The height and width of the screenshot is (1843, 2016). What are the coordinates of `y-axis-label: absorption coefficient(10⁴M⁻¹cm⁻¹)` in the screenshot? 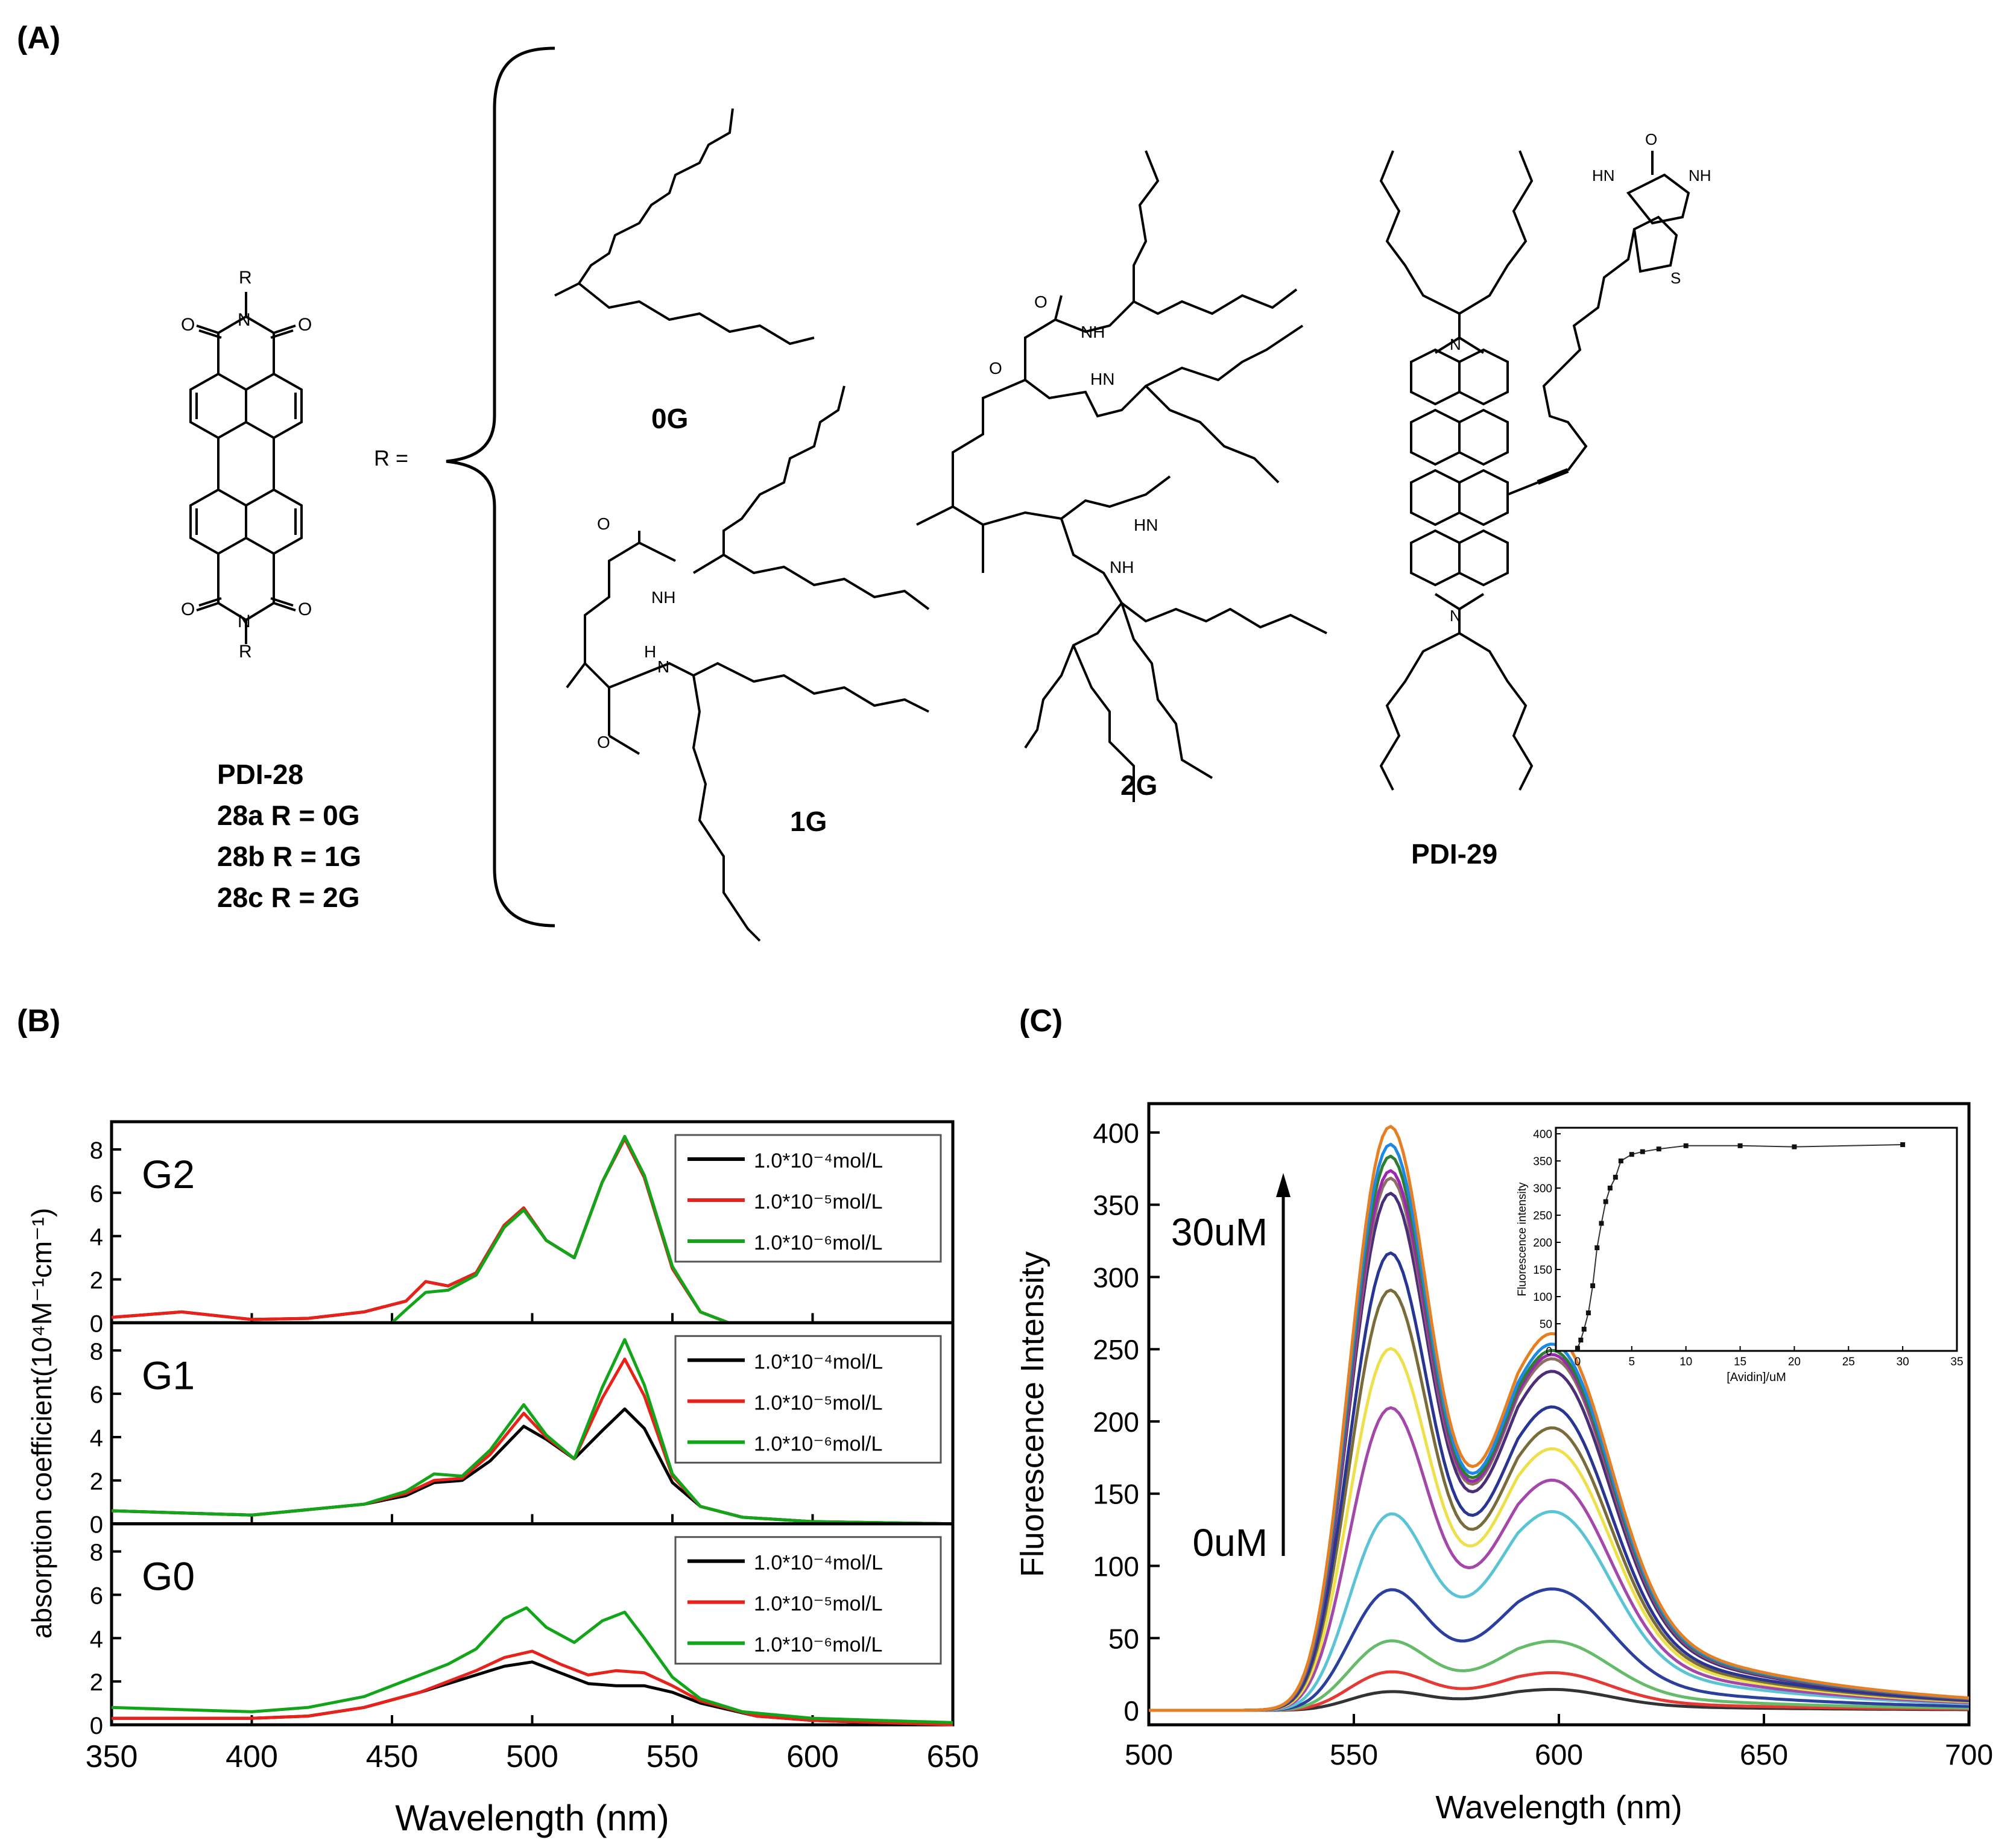 It's located at (41, 1423).